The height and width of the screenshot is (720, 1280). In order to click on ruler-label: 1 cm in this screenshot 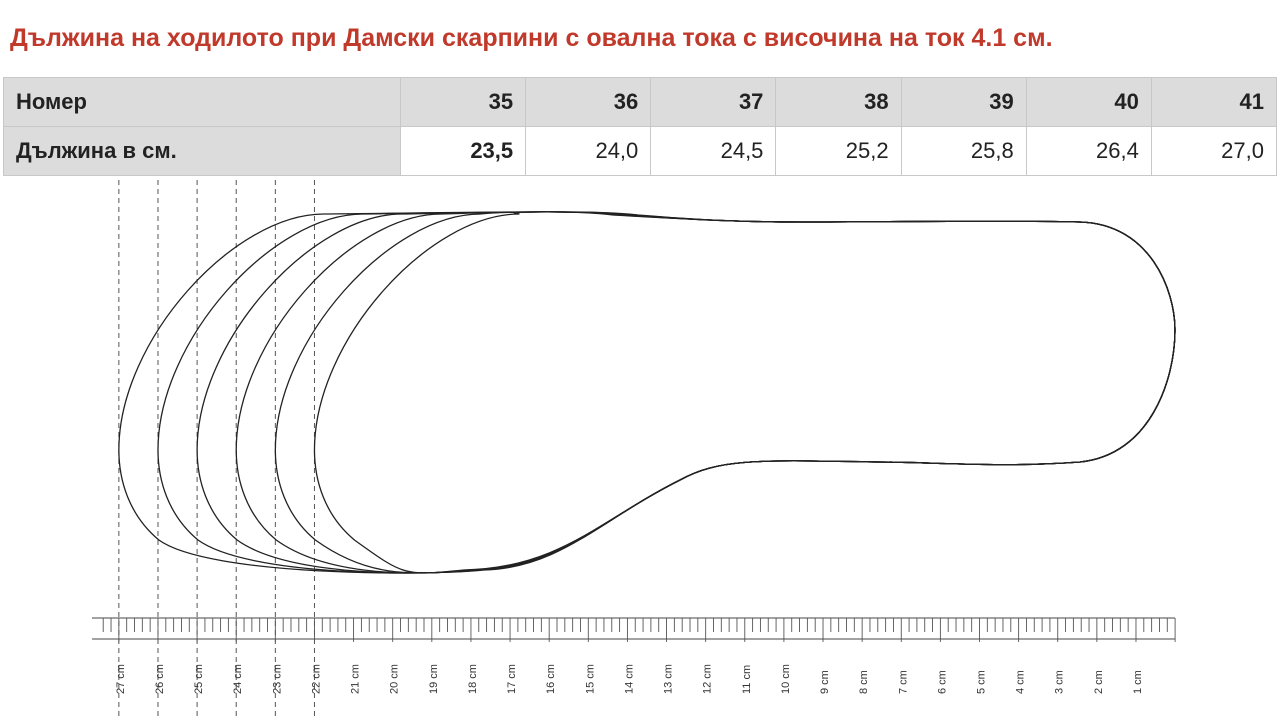, I will do `click(1138, 682)`.